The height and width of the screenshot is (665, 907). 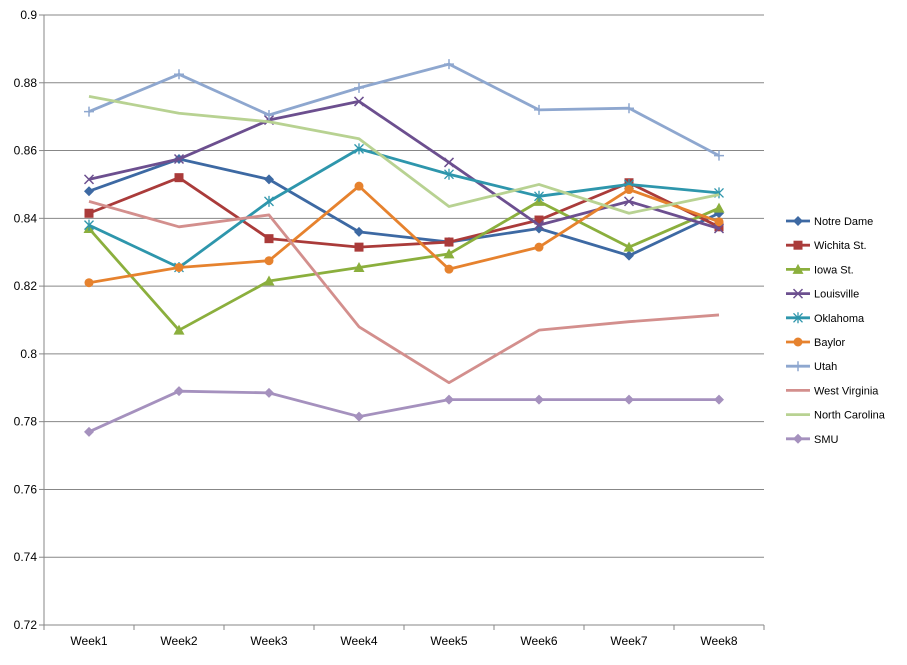 I want to click on y-tick-label: 0.9, so click(x=28, y=15).